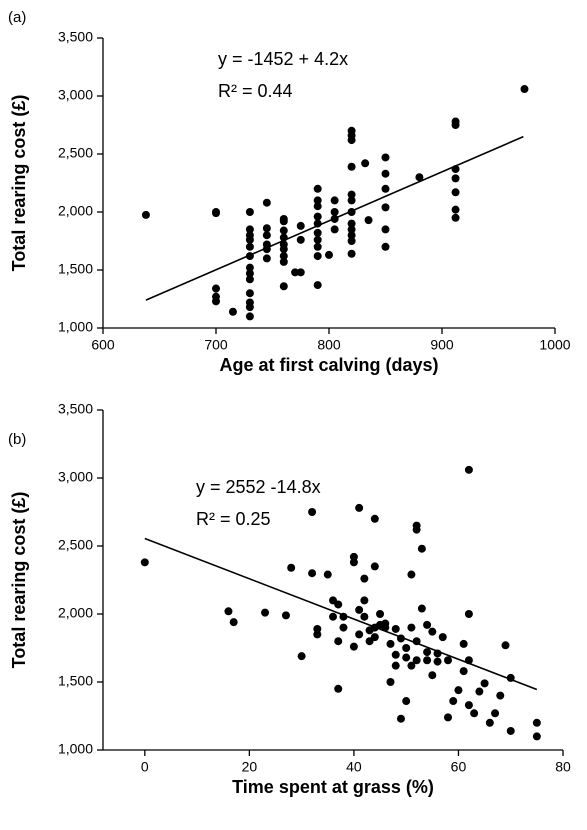 This screenshot has height=830, width=587. Describe the element at coordinates (554, 345) in the screenshot. I see `x-tick-label: 1000` at that location.